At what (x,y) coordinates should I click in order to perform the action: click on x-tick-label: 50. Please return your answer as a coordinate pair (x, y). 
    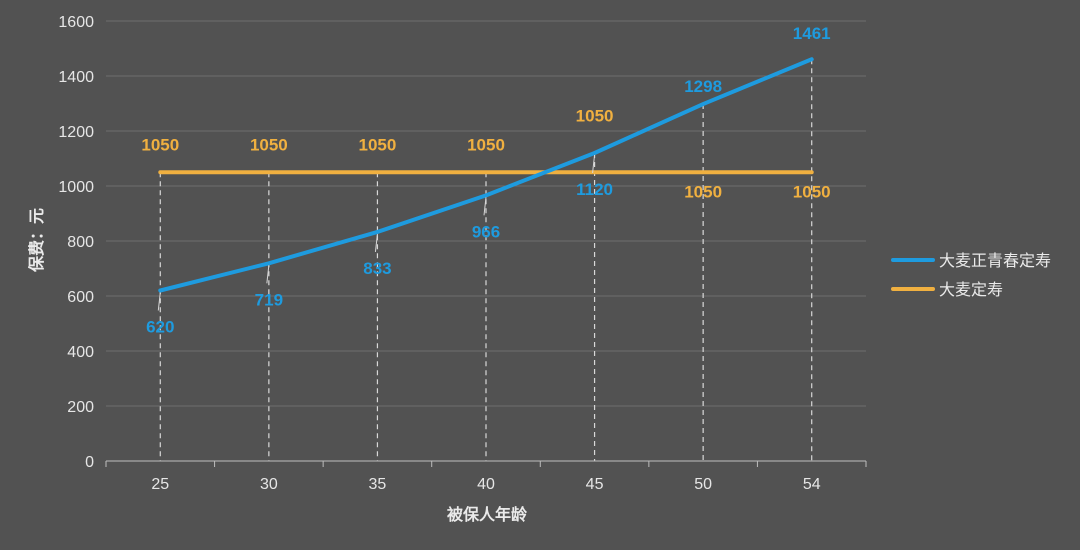
    Looking at the image, I should click on (703, 484).